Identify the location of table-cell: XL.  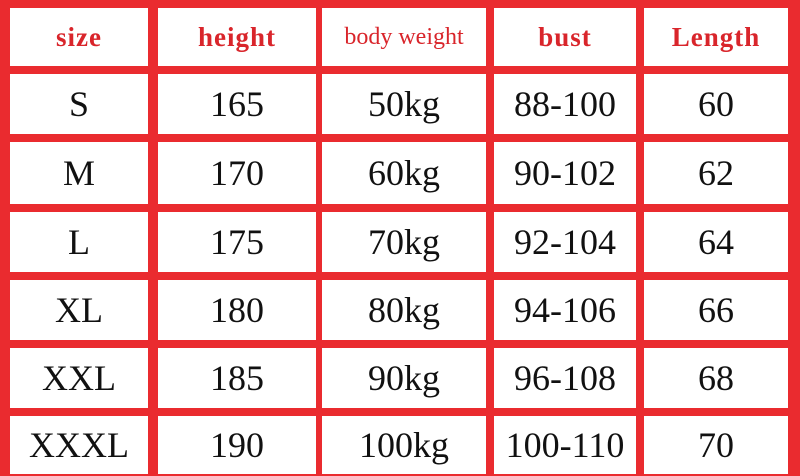
(79, 310).